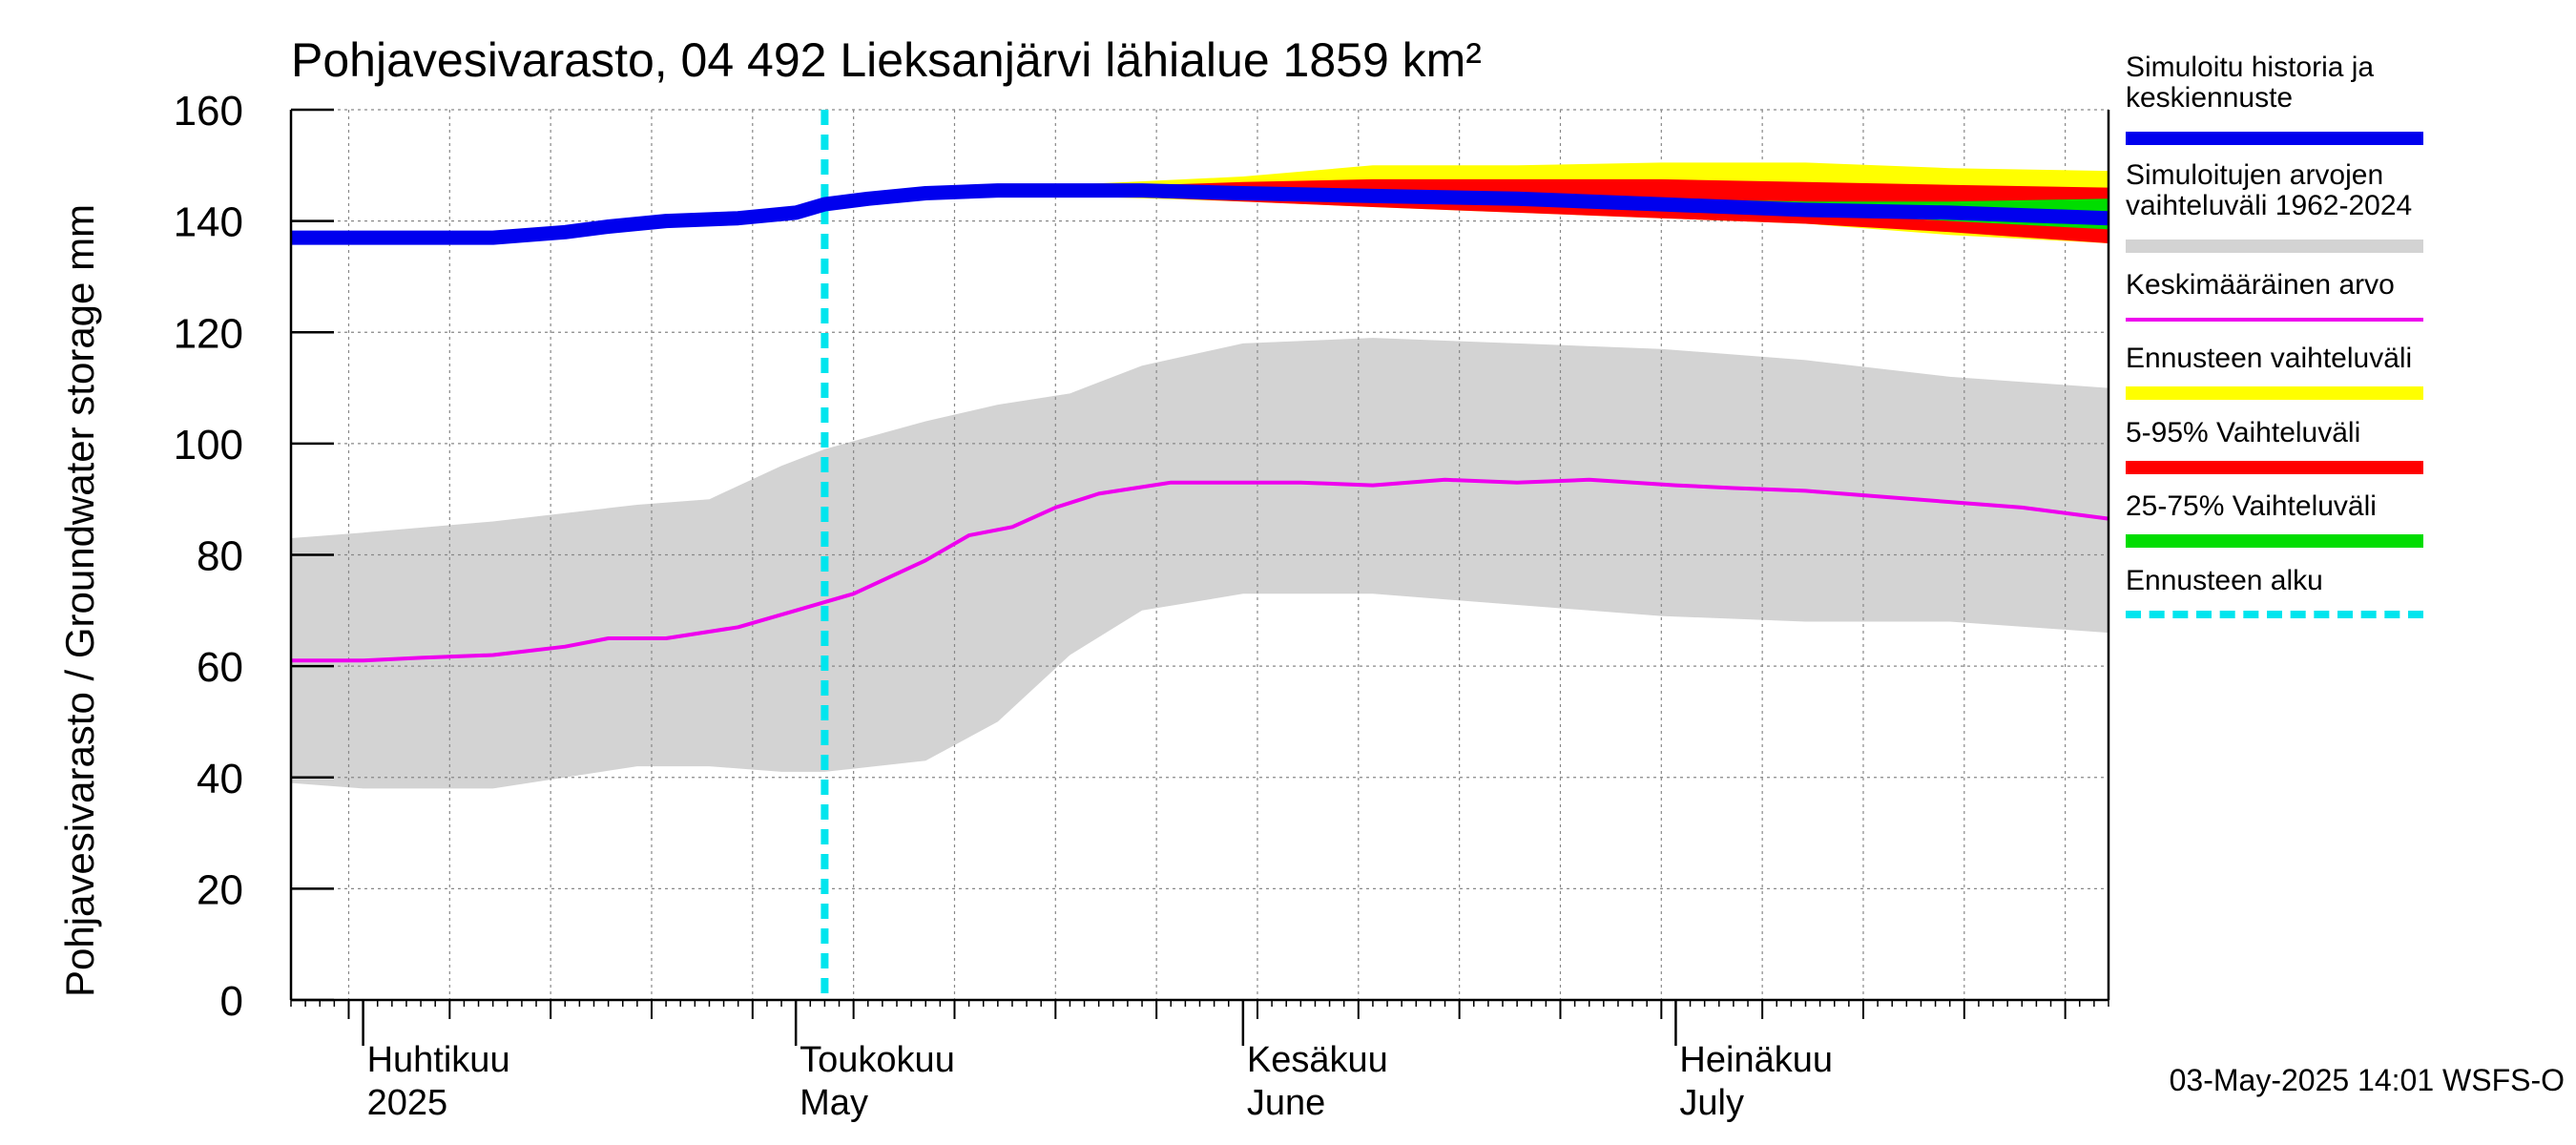 Image resolution: width=2576 pixels, height=1145 pixels. I want to click on mean-line, so click(1200, 570).